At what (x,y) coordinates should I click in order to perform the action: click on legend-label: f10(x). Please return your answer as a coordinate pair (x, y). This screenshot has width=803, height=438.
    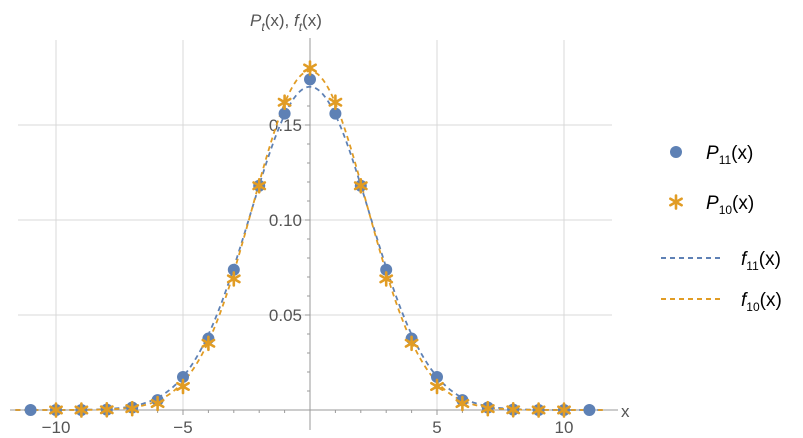
    Looking at the image, I should click on (761, 302).